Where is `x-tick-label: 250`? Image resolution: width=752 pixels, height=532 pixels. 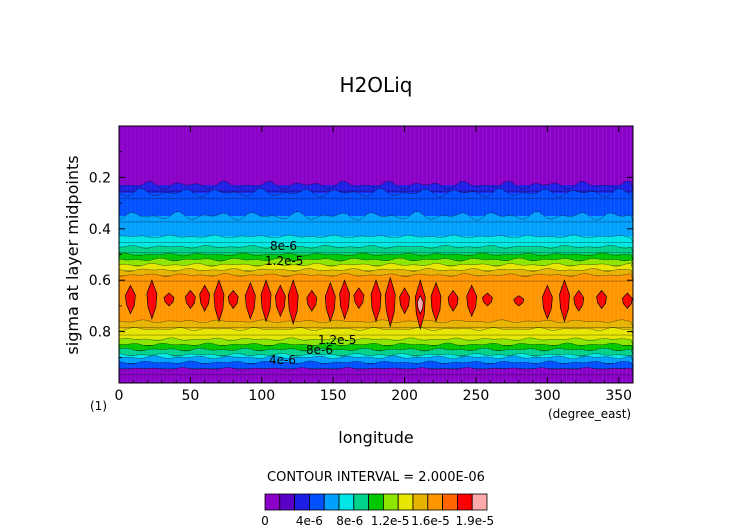
x-tick-label: 250 is located at coordinates (476, 396).